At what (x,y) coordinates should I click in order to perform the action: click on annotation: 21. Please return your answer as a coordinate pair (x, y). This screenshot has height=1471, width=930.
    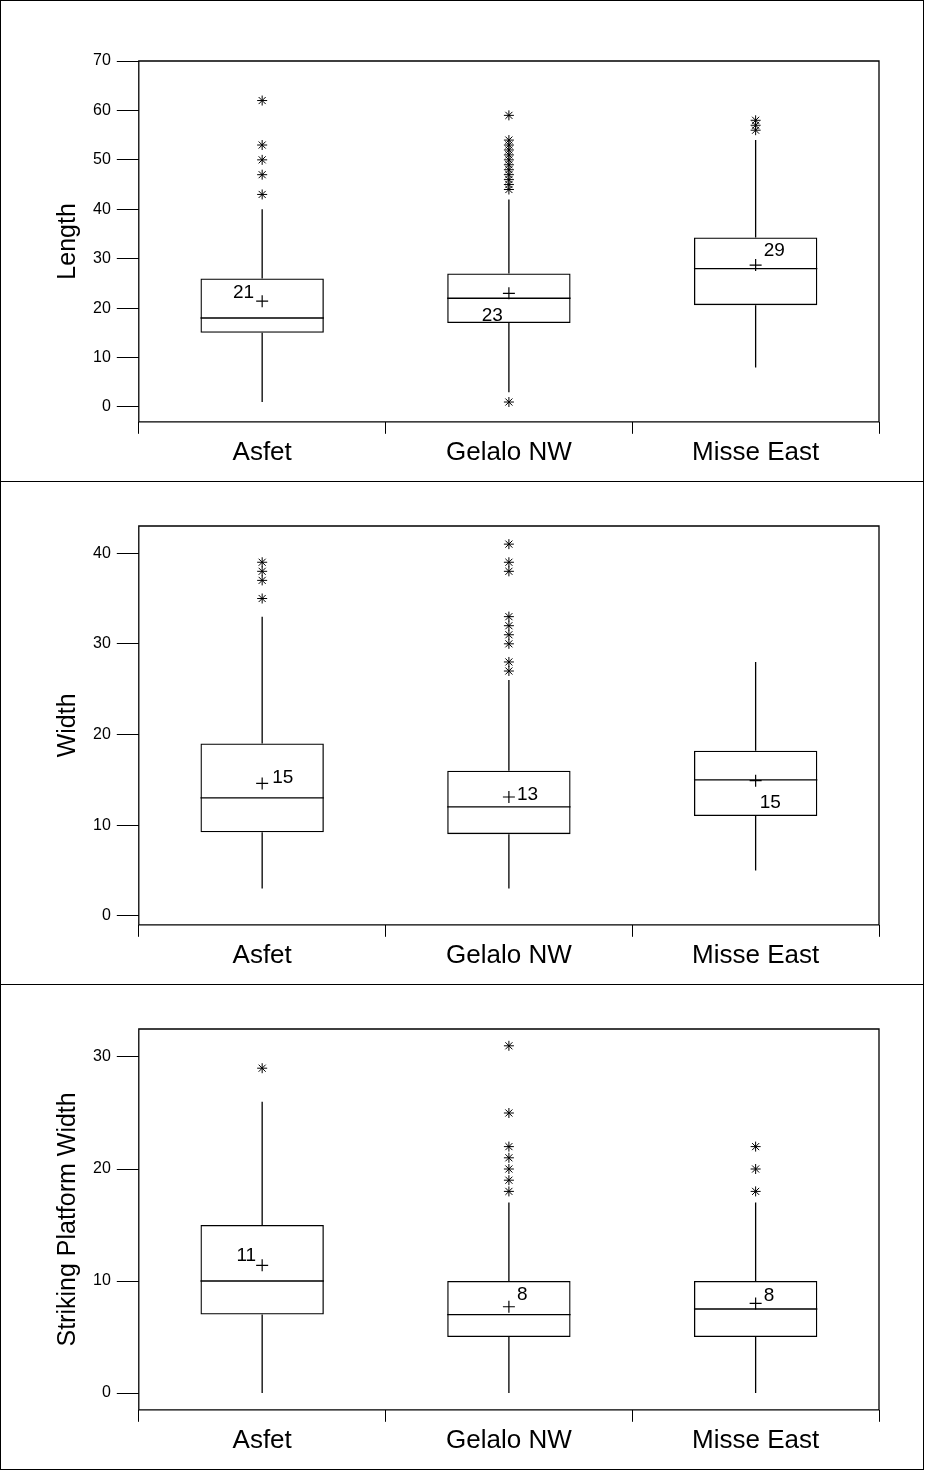
    Looking at the image, I should click on (244, 292).